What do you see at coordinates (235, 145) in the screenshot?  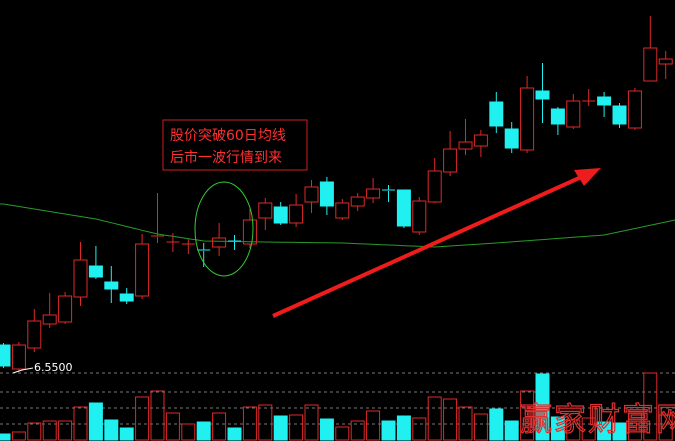 I see `annotation-box: 股价突破60日均线 后市一波行情到来` at bounding box center [235, 145].